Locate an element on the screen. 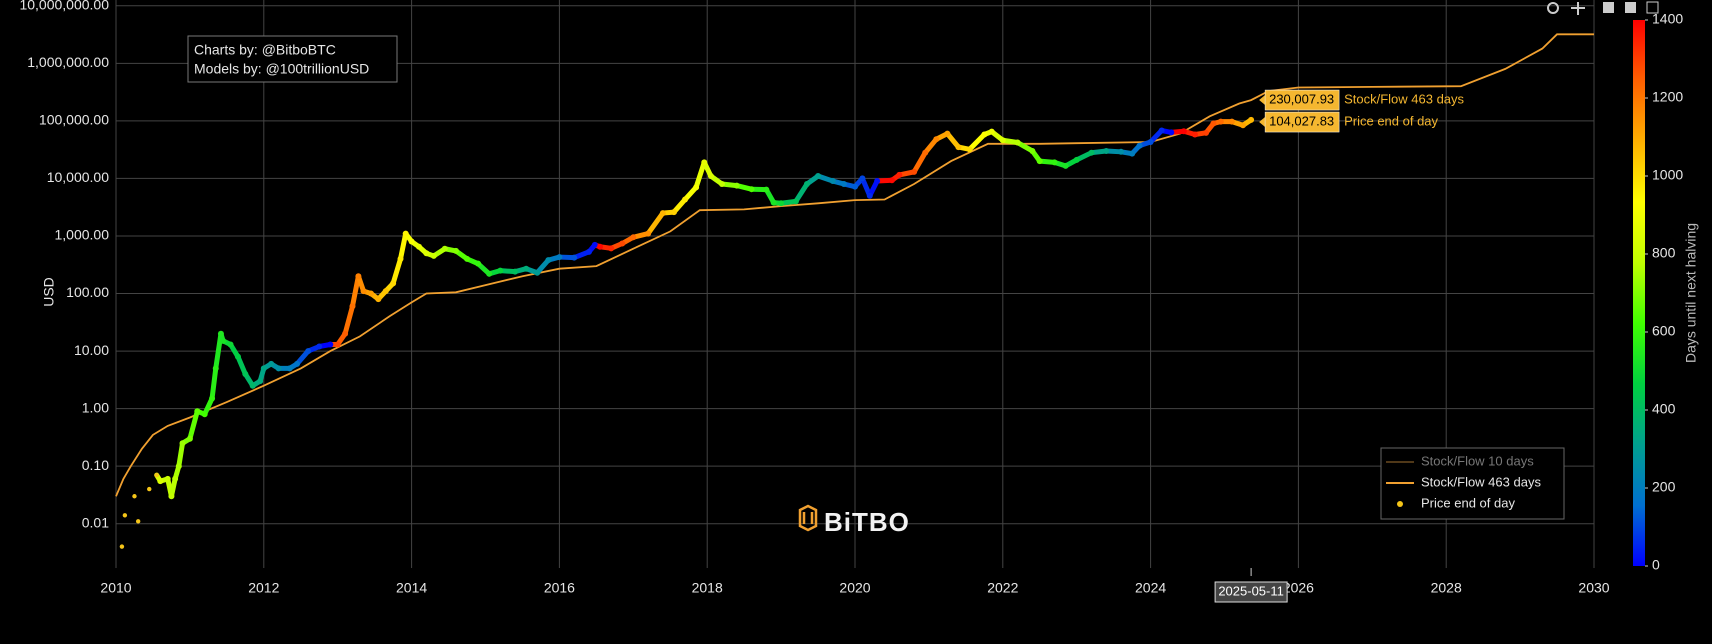 The height and width of the screenshot is (644, 1712). logo-text: BiTBO is located at coordinates (867, 522).